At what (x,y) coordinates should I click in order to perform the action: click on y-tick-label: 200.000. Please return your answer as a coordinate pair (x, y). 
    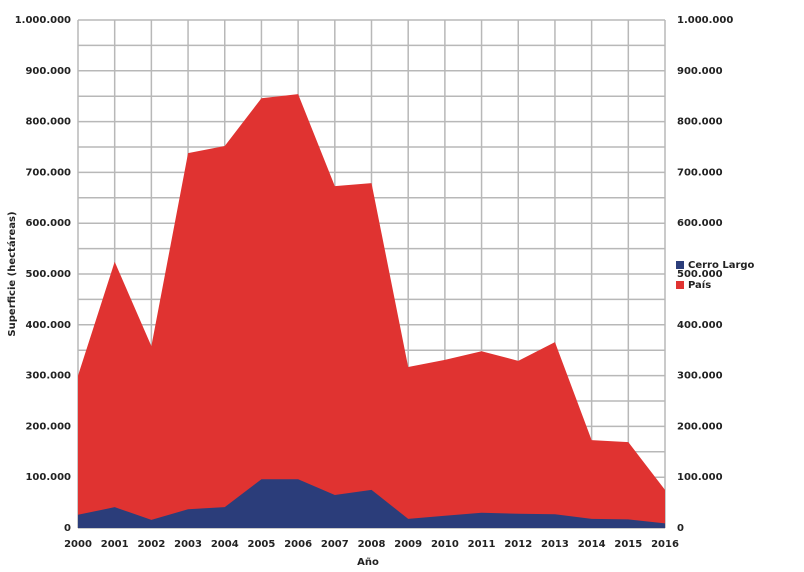
    Looking at the image, I should click on (48, 426).